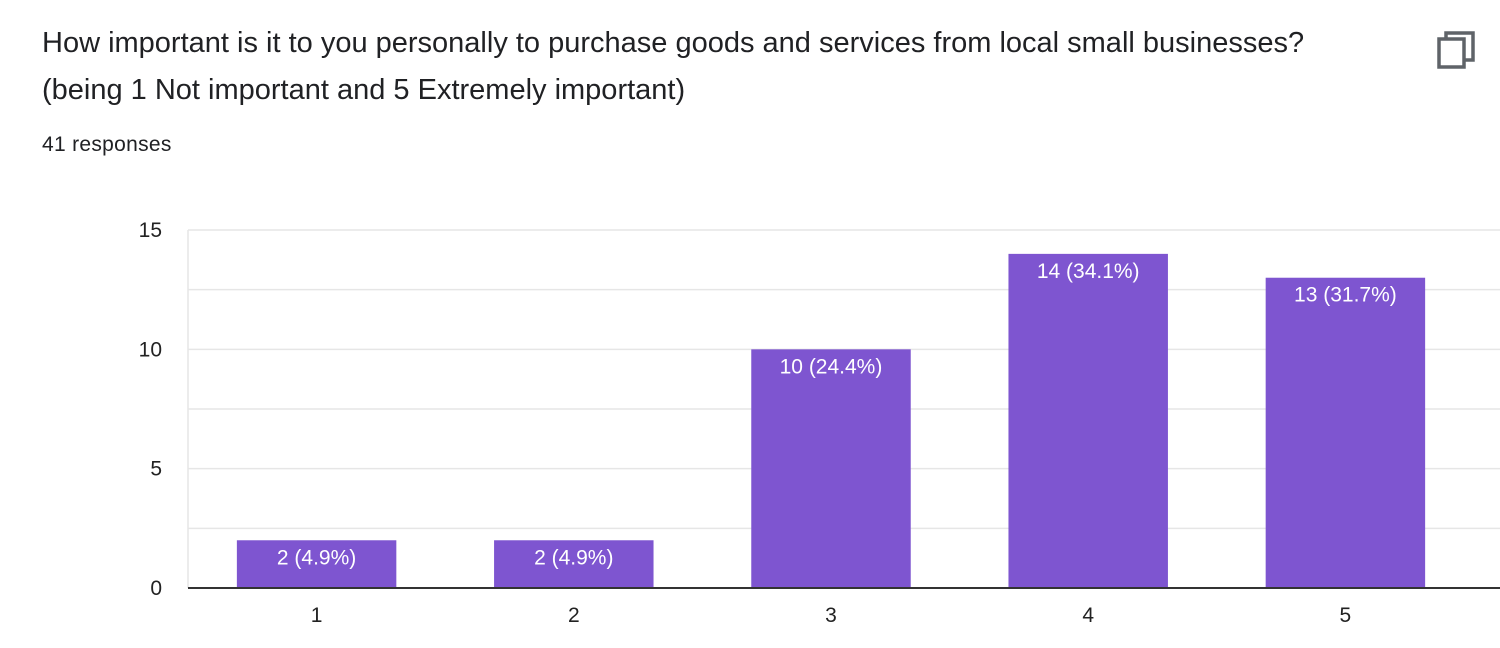  What do you see at coordinates (156, 469) in the screenshot?
I see `y-tick-label: 5` at bounding box center [156, 469].